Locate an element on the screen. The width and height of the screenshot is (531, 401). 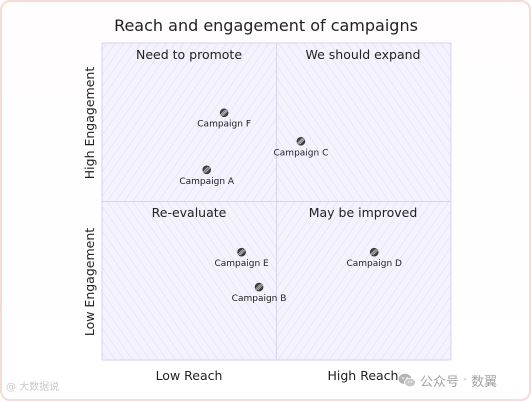
quadrant-label-bottom-right: May be improved is located at coordinates (363, 212).